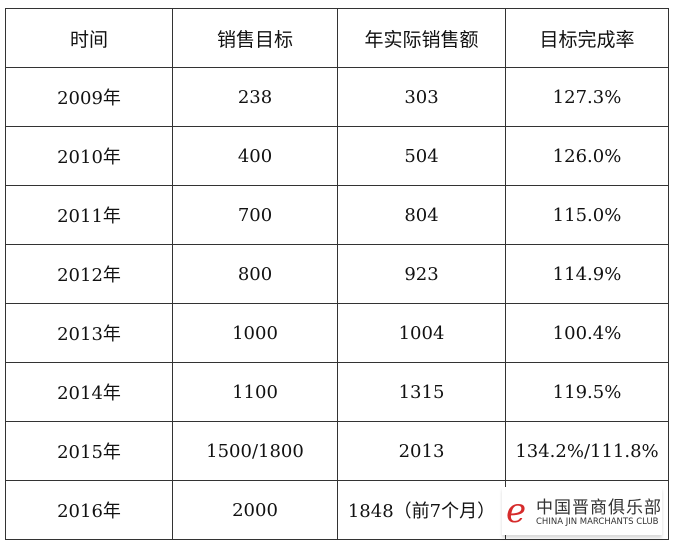  What do you see at coordinates (421, 333) in the screenshot?
I see `cell-actual-sales: 1004` at bounding box center [421, 333].